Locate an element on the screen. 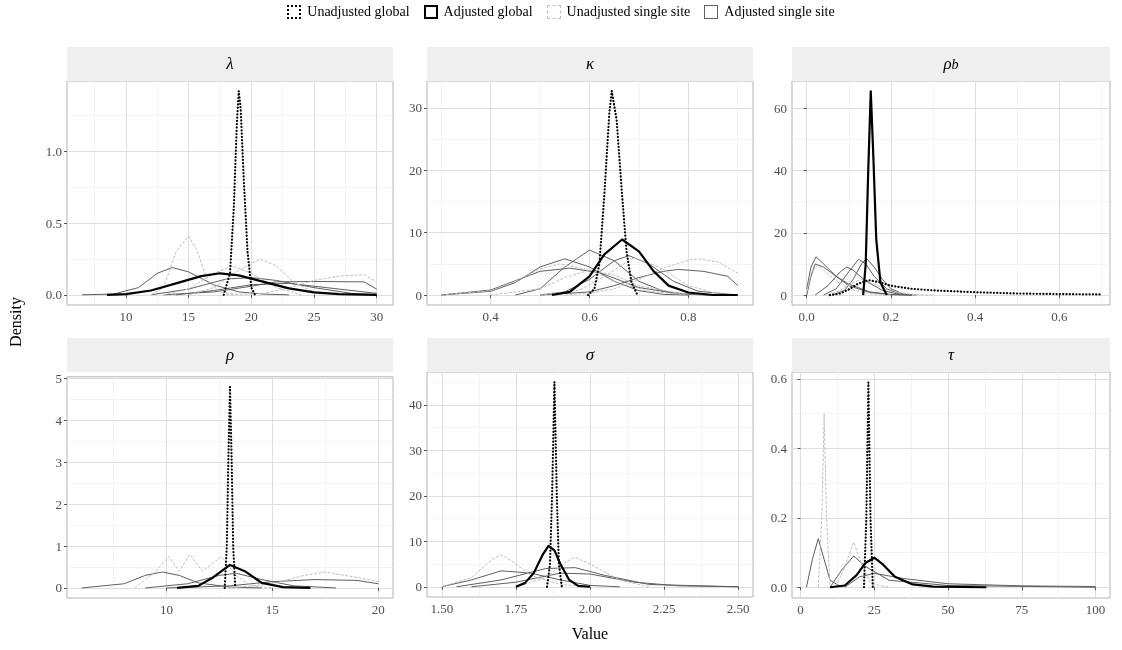 The height and width of the screenshot is (650, 1122). x-tick-label: 0.8 is located at coordinates (688, 316).